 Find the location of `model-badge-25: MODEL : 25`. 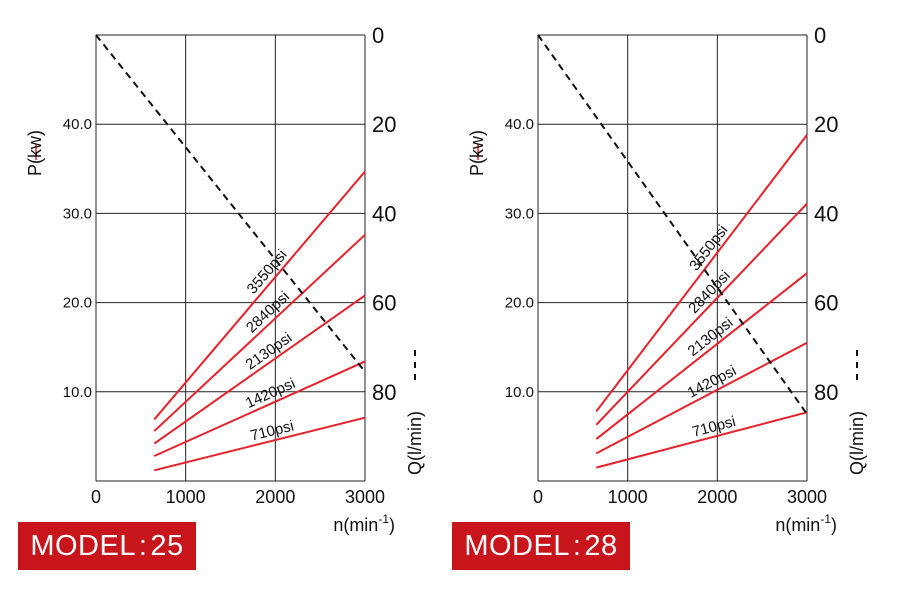

model-badge-25: MODEL : 25 is located at coordinates (107, 546).